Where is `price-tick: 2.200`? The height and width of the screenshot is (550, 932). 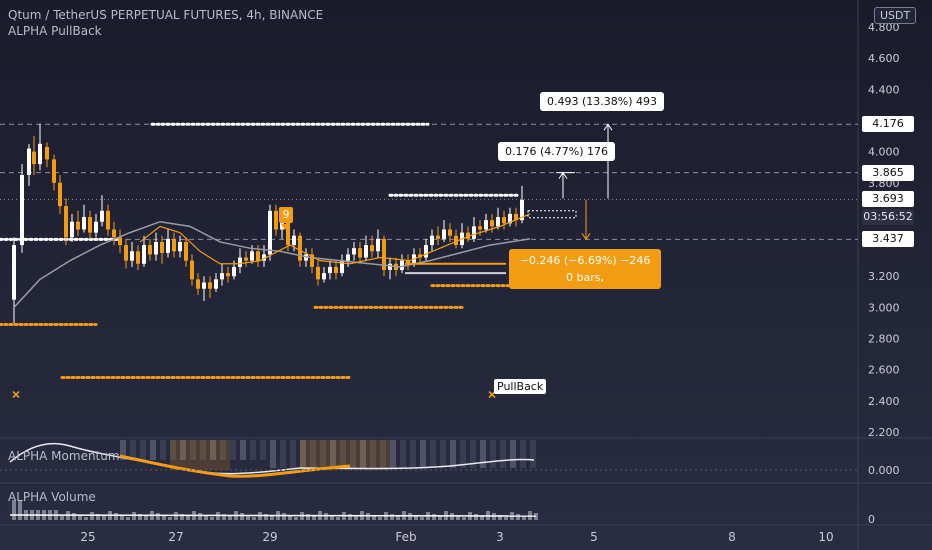
price-tick: 2.200 is located at coordinates (884, 432).